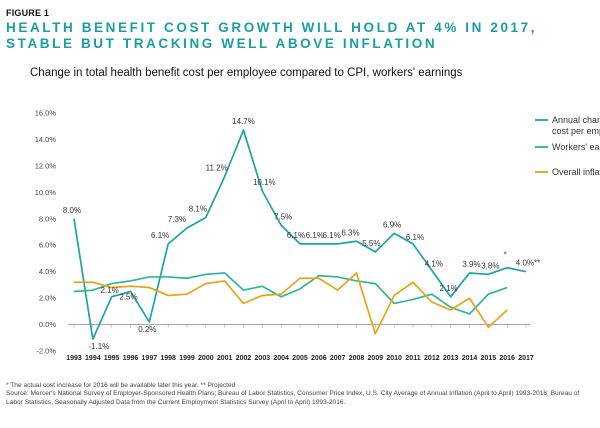 This screenshot has width=600, height=428. What do you see at coordinates (177, 219) in the screenshot?
I see `data-label: 7.3%` at bounding box center [177, 219].